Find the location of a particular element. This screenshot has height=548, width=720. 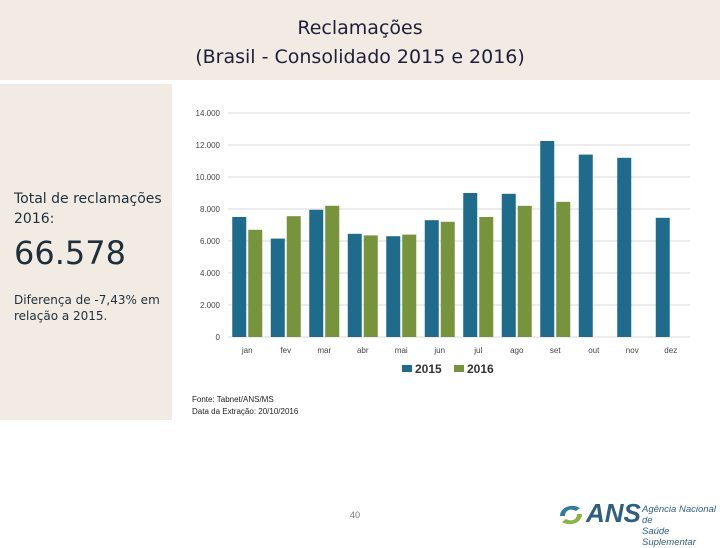

x-tick-label: abr is located at coordinates (363, 350).